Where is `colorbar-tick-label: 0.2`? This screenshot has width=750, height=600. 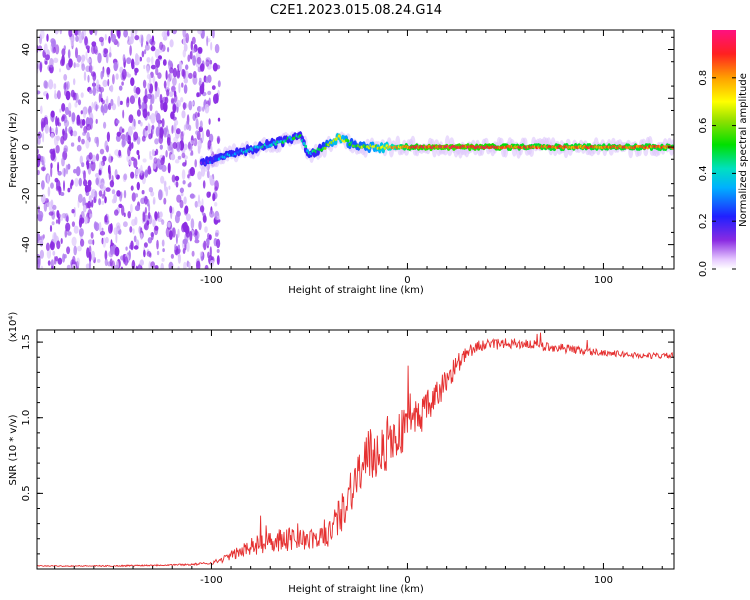 colorbar-tick-label: 0.2 is located at coordinates (703, 221).